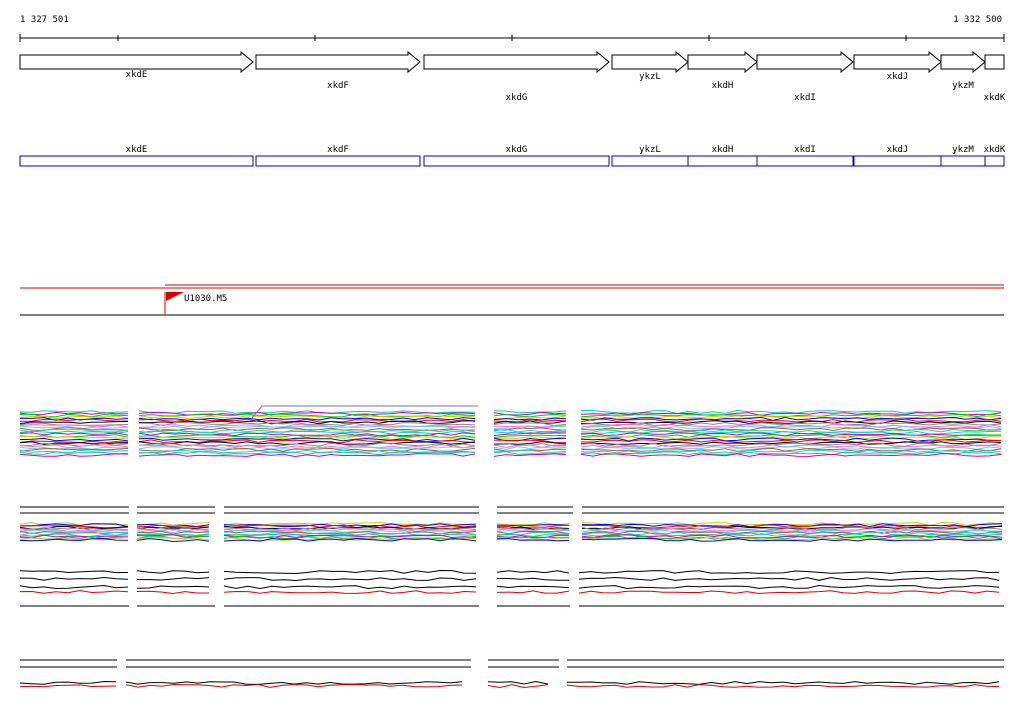  Describe the element at coordinates (517, 98) in the screenshot. I see `gene-arrow-label: xkdG` at that location.